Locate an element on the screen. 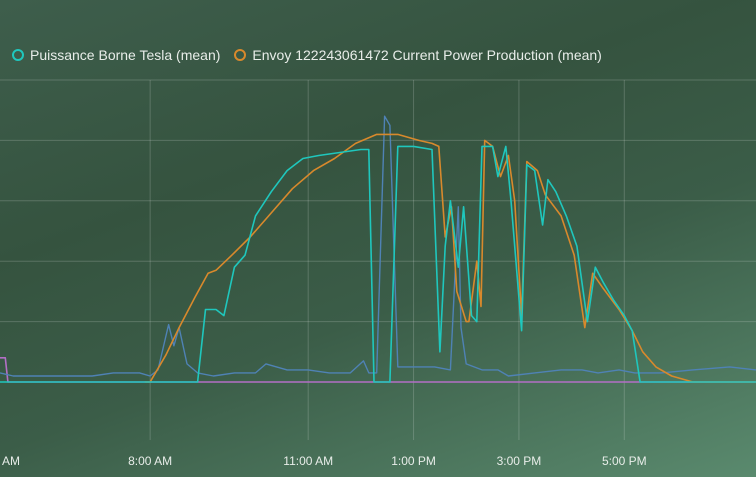 Image resolution: width=756 pixels, height=477 pixels. legend-swatch-tesla is located at coordinates (18, 55).